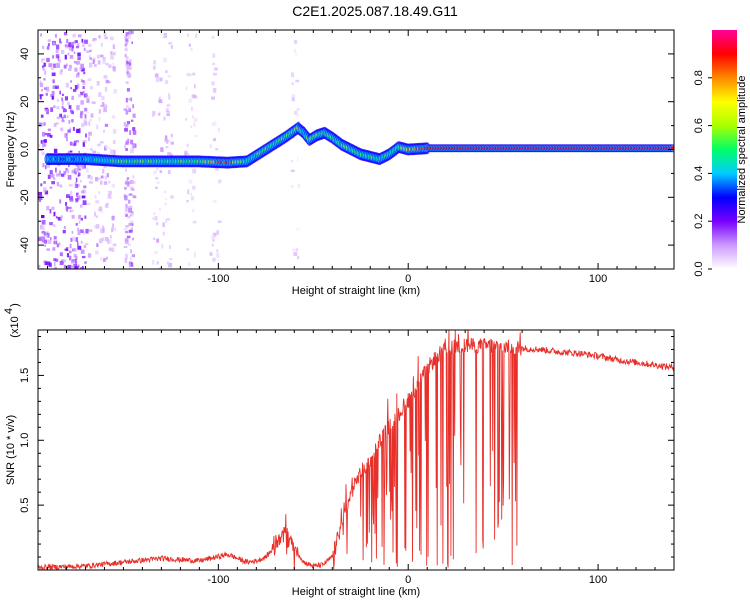 Image resolution: width=750 pixels, height=600 pixels. What do you see at coordinates (25, 149) in the screenshot?
I see `y-tick-label: 0.0` at bounding box center [25, 149].